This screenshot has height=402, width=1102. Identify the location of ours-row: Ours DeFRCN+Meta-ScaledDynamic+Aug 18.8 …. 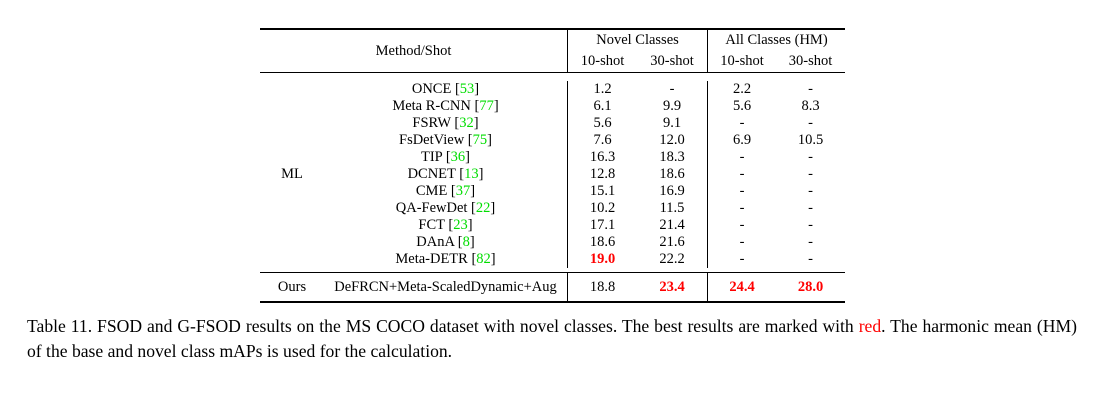
(552, 288).